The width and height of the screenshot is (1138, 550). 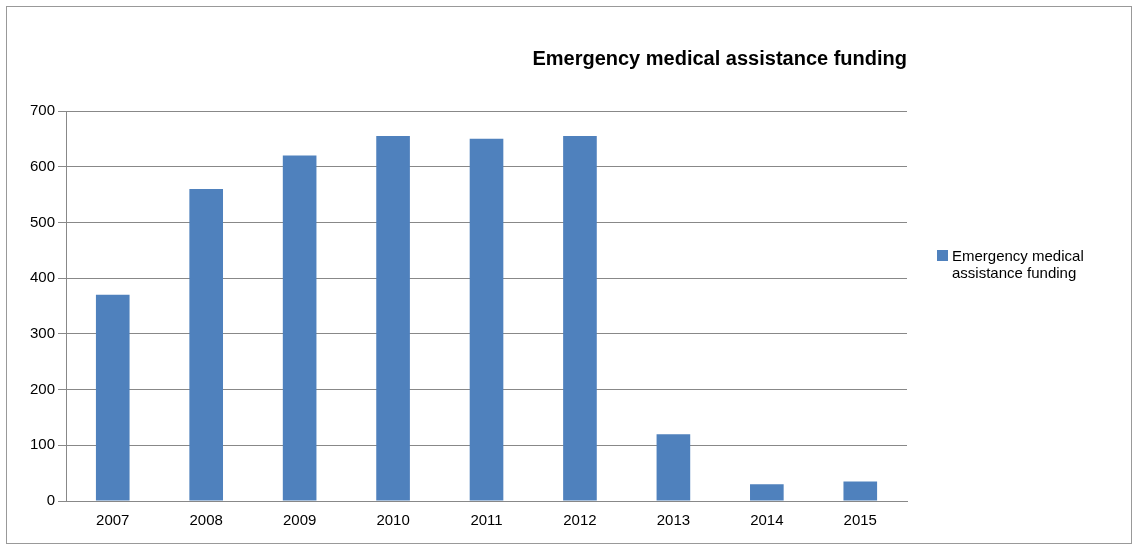 I want to click on chart-title: Emergency medical assistance funding, so click(x=719, y=57).